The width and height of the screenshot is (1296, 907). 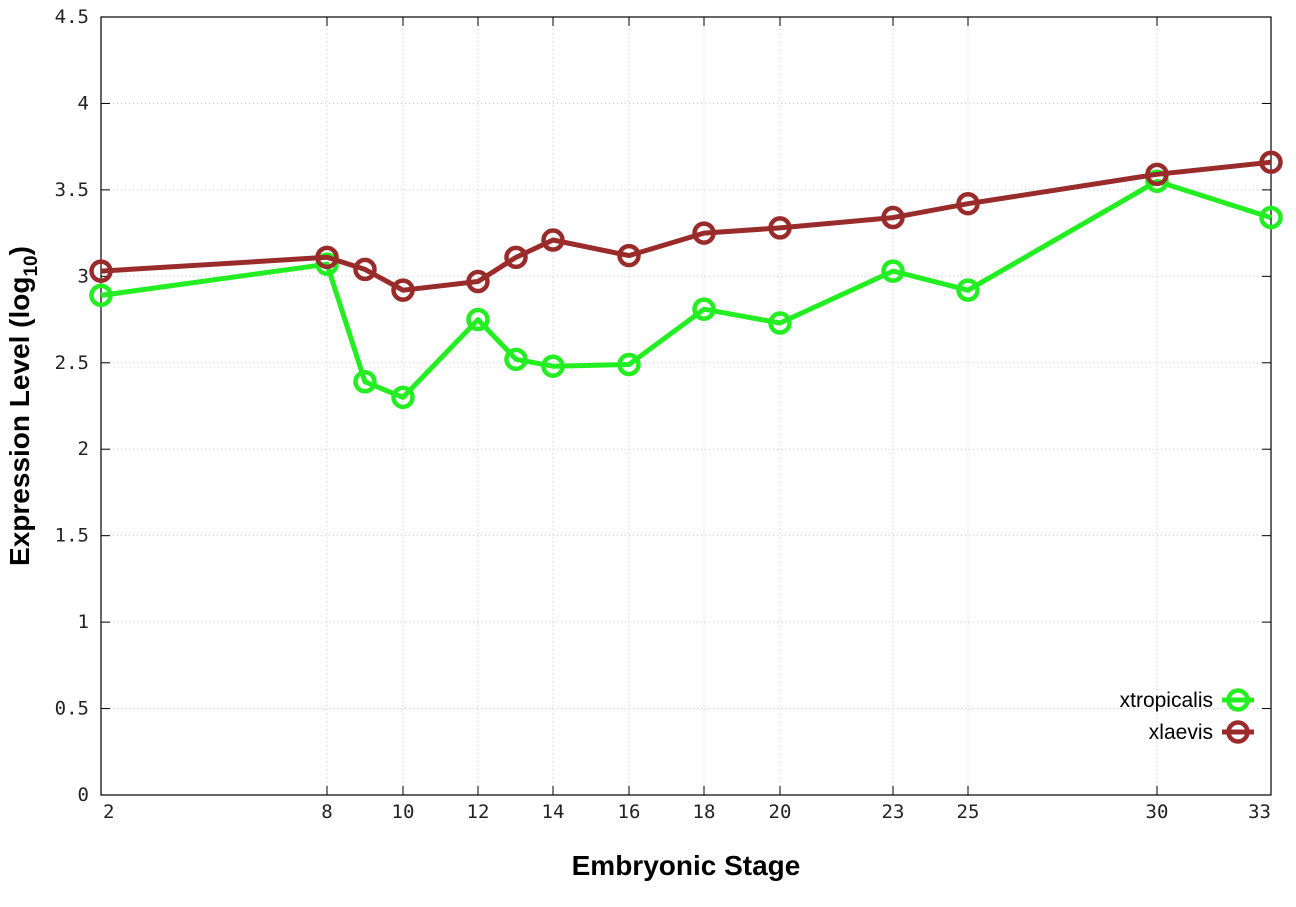 I want to click on y-tick-label: 0.5, so click(x=72, y=709).